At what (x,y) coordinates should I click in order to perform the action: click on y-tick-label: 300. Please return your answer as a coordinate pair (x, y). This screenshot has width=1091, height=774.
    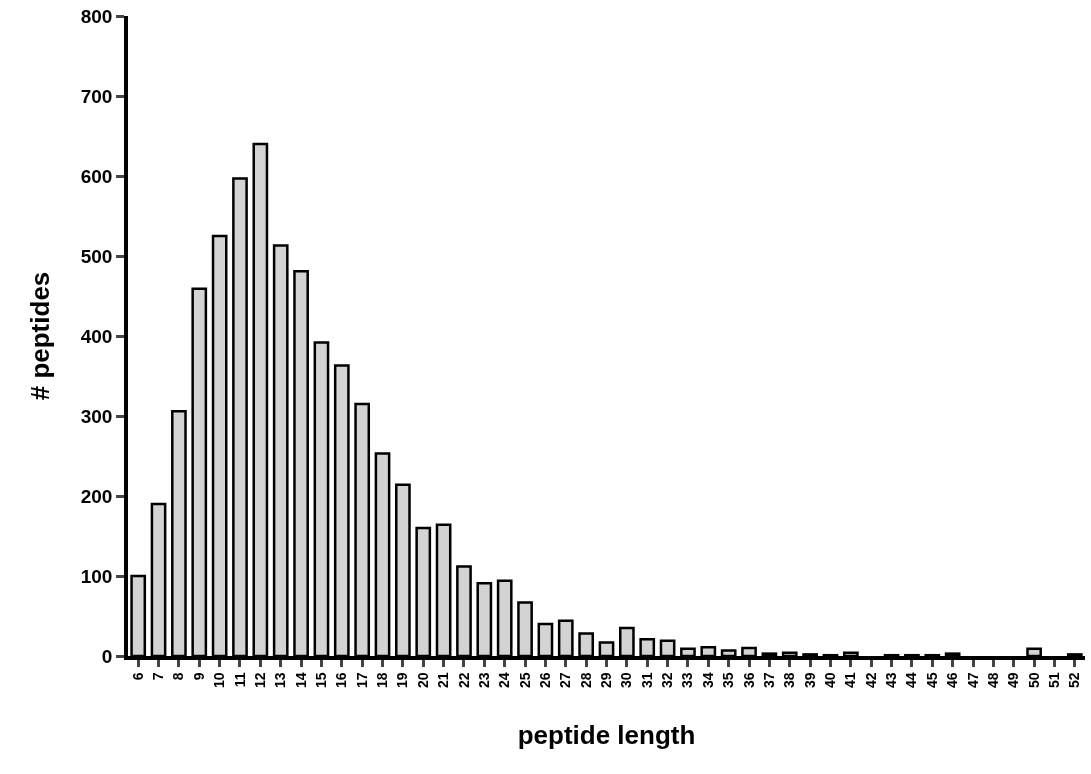
    Looking at the image, I should click on (96, 416).